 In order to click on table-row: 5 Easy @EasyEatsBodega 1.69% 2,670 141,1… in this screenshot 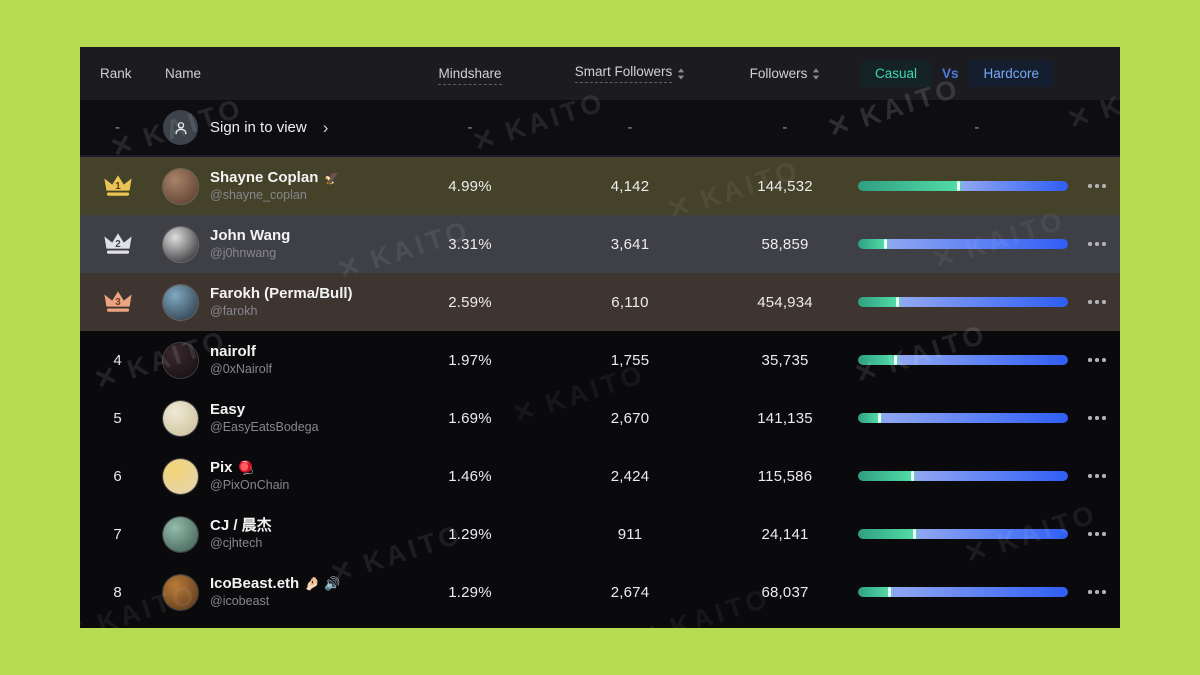, I will do `click(600, 418)`.